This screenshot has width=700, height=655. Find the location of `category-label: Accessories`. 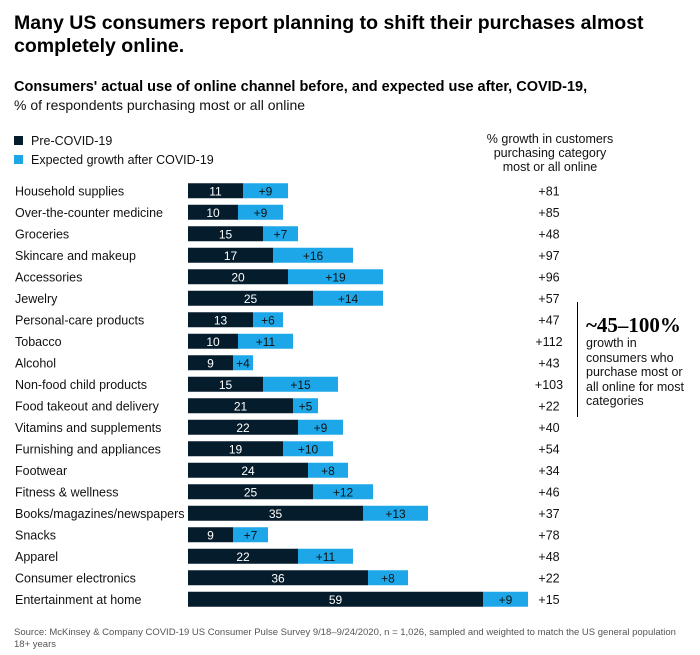

category-label: Accessories is located at coordinates (48, 277).